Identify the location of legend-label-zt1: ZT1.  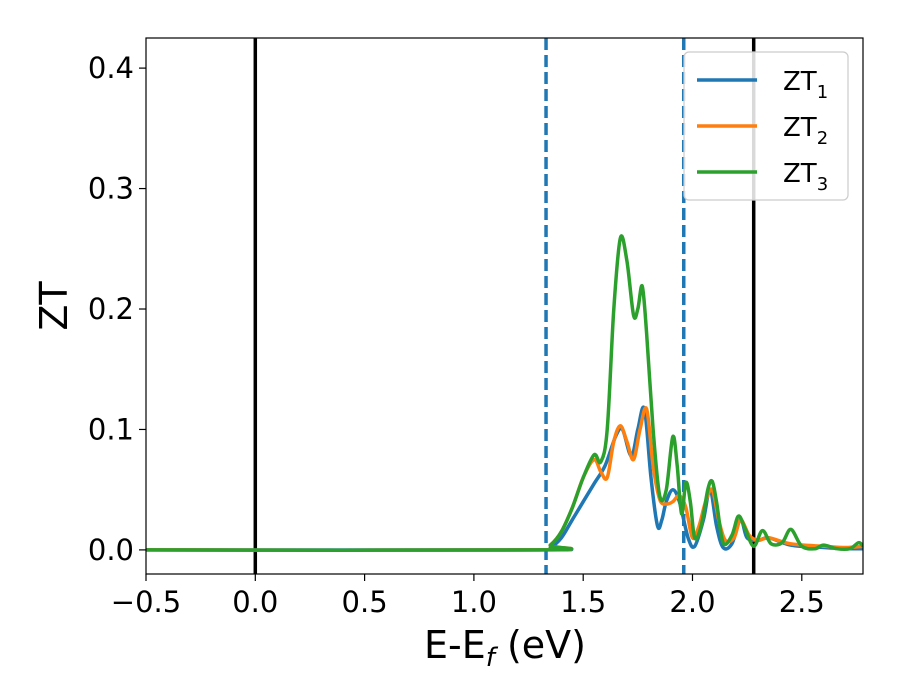
(805, 85).